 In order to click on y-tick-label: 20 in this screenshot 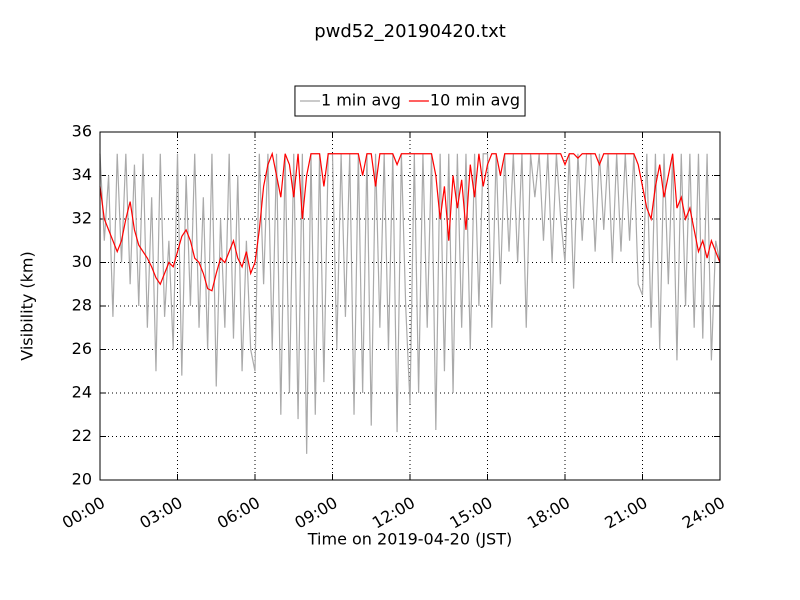, I will do `click(82, 479)`.